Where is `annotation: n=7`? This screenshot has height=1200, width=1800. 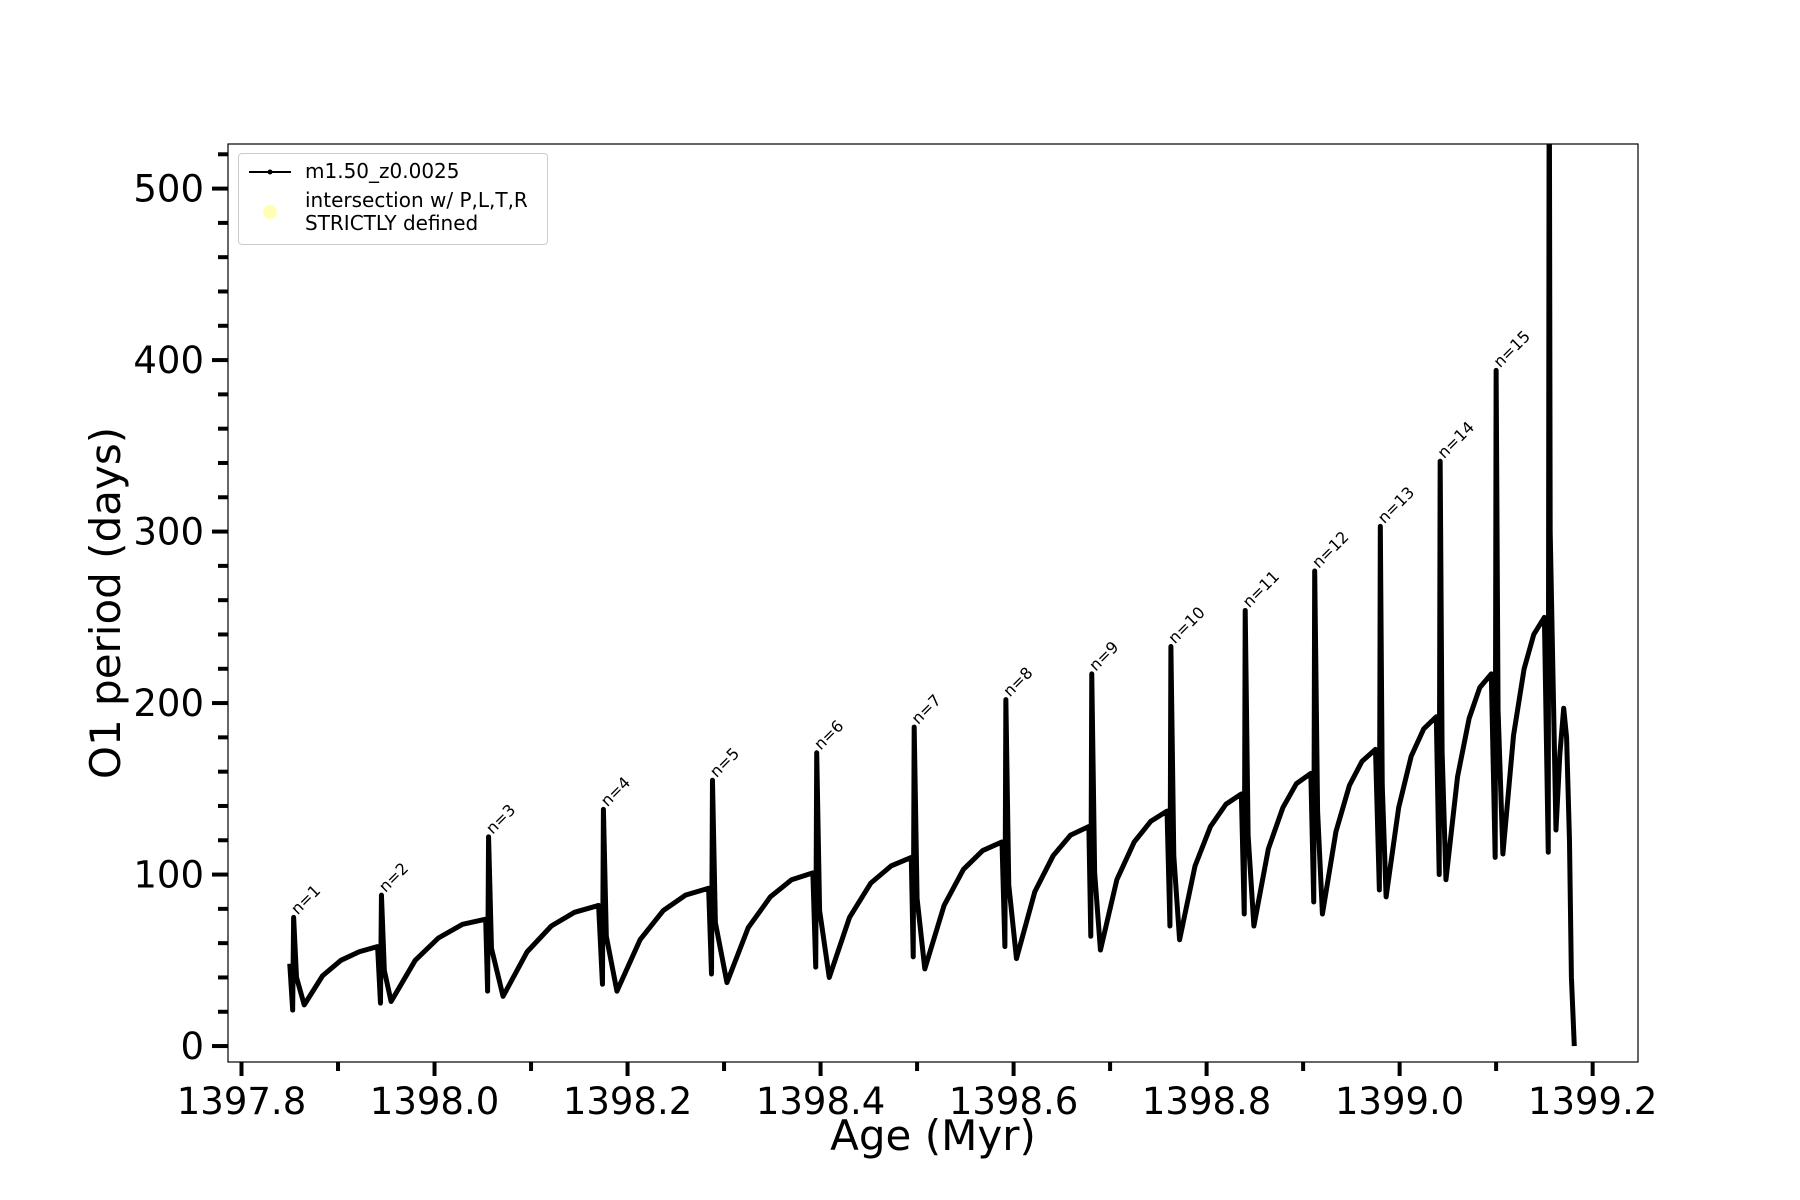 annotation: n=7 is located at coordinates (926, 709).